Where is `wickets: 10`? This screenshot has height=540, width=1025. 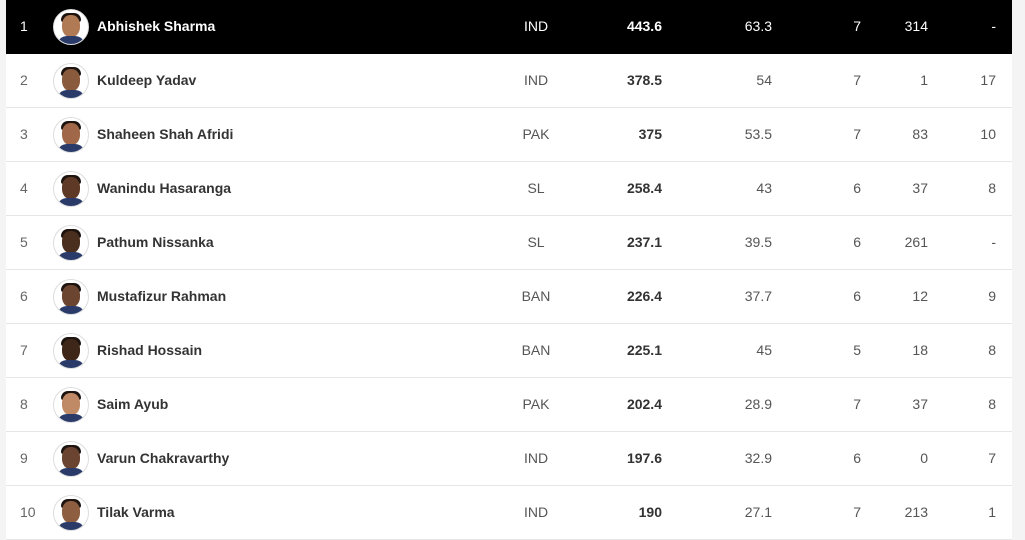 wickets: 10 is located at coordinates (988, 134).